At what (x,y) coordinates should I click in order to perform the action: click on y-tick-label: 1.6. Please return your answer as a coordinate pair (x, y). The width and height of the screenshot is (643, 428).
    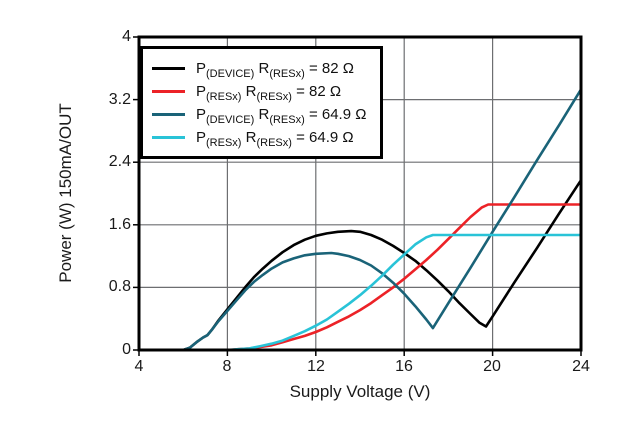
    Looking at the image, I should click on (119, 224).